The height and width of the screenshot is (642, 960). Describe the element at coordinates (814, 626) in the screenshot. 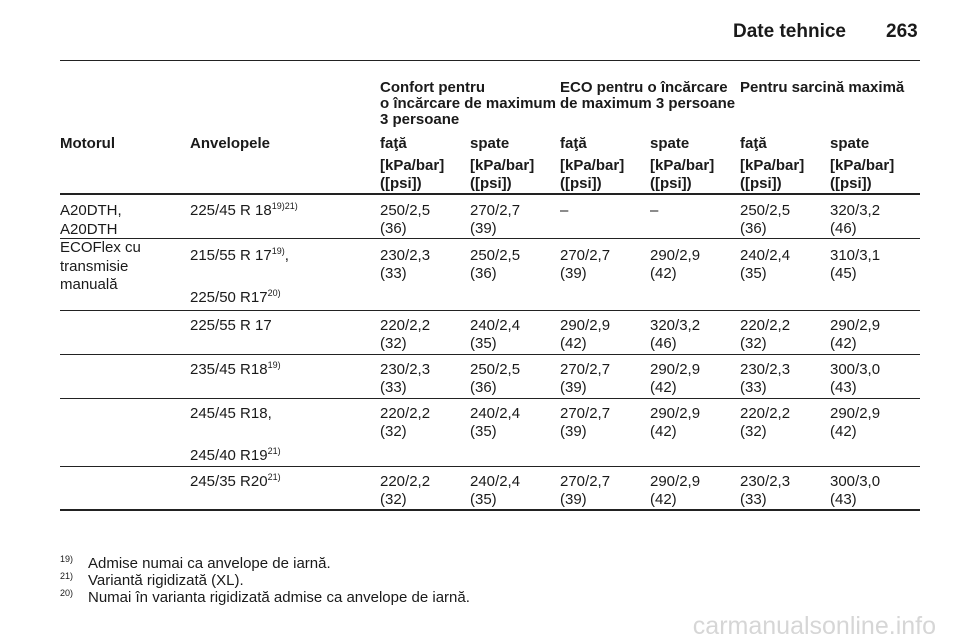

I see `watermark: carmanualsonline.info` at that location.